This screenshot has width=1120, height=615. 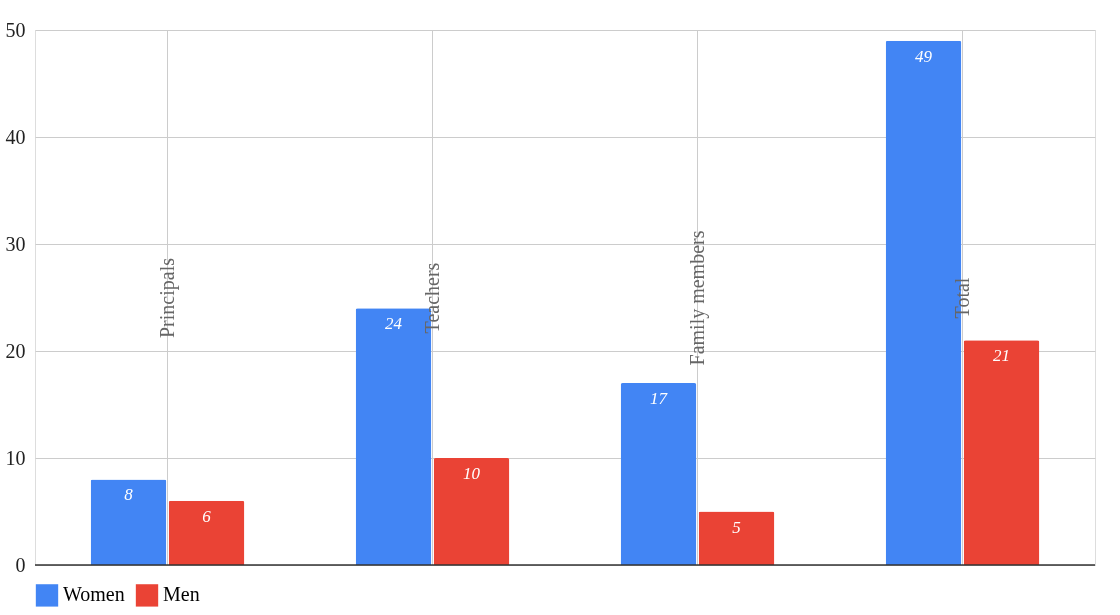 What do you see at coordinates (129, 495) in the screenshot?
I see `data-label: 8` at bounding box center [129, 495].